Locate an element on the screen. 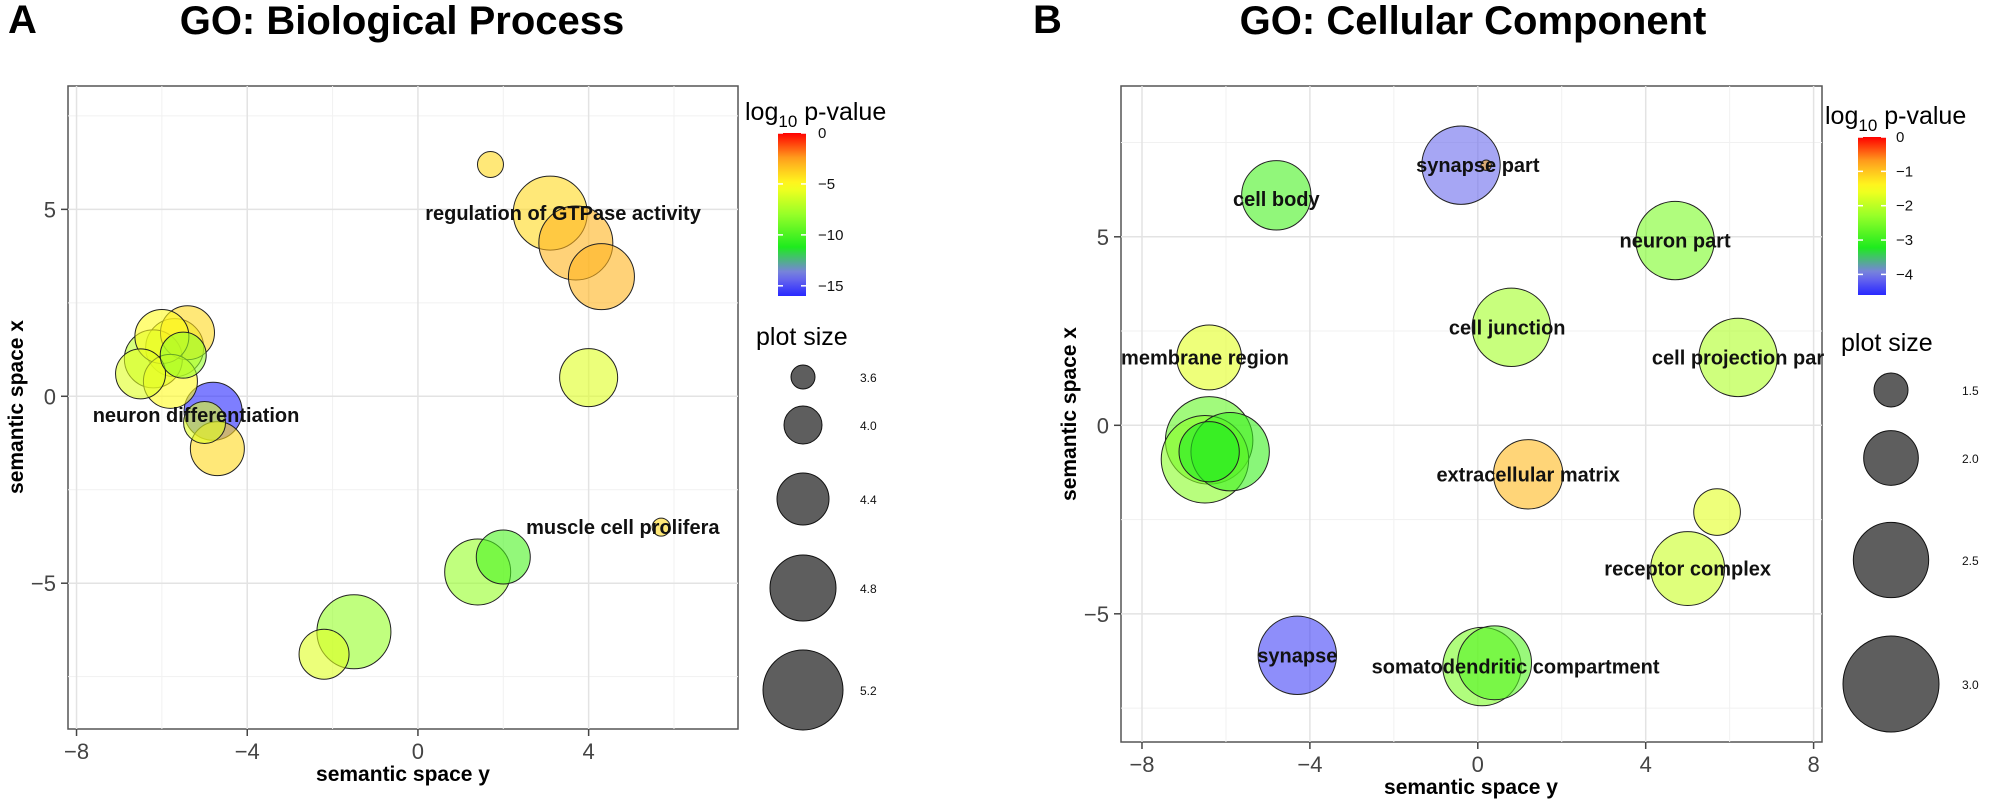 The image size is (2000, 802). bubble-label: receptor complex is located at coordinates (1687, 570).